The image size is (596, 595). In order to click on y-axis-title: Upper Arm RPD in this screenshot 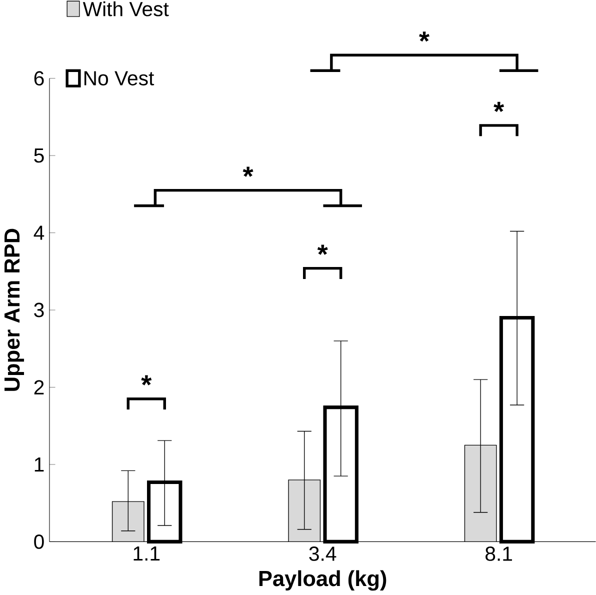, I will do `click(14, 309)`.